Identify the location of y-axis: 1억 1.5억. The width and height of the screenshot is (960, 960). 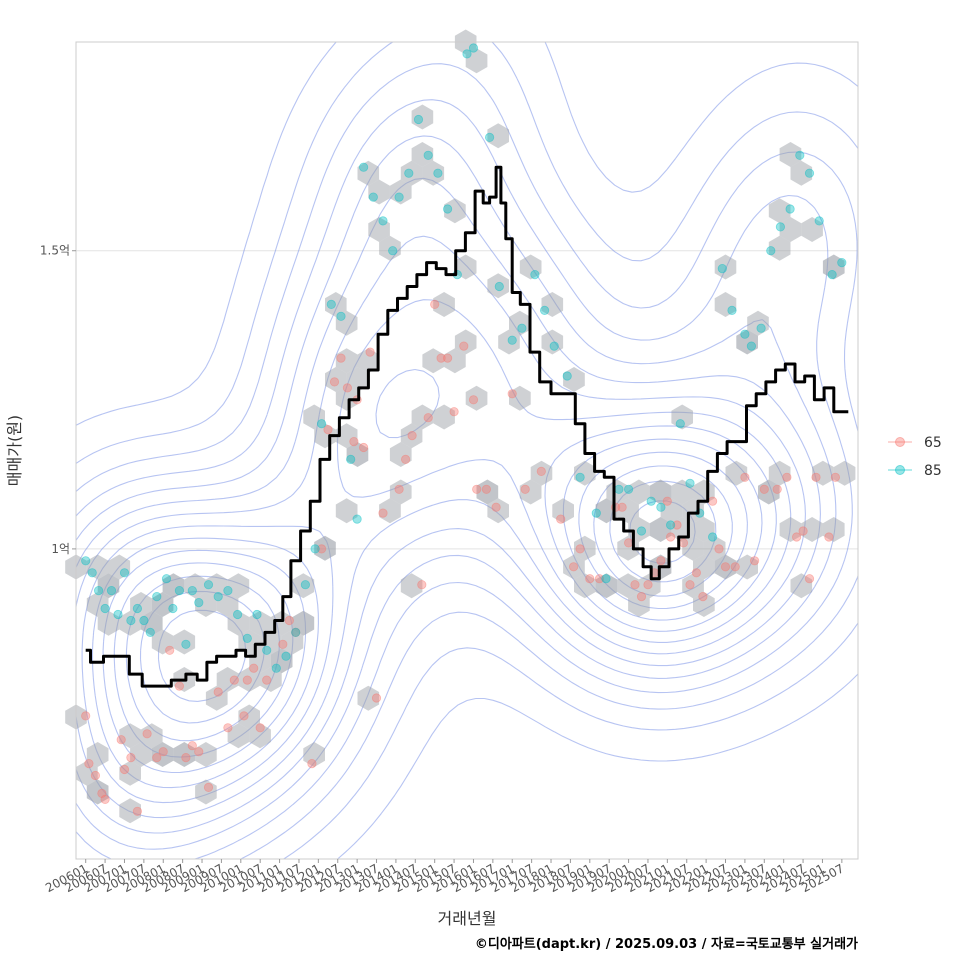
(58, 400).